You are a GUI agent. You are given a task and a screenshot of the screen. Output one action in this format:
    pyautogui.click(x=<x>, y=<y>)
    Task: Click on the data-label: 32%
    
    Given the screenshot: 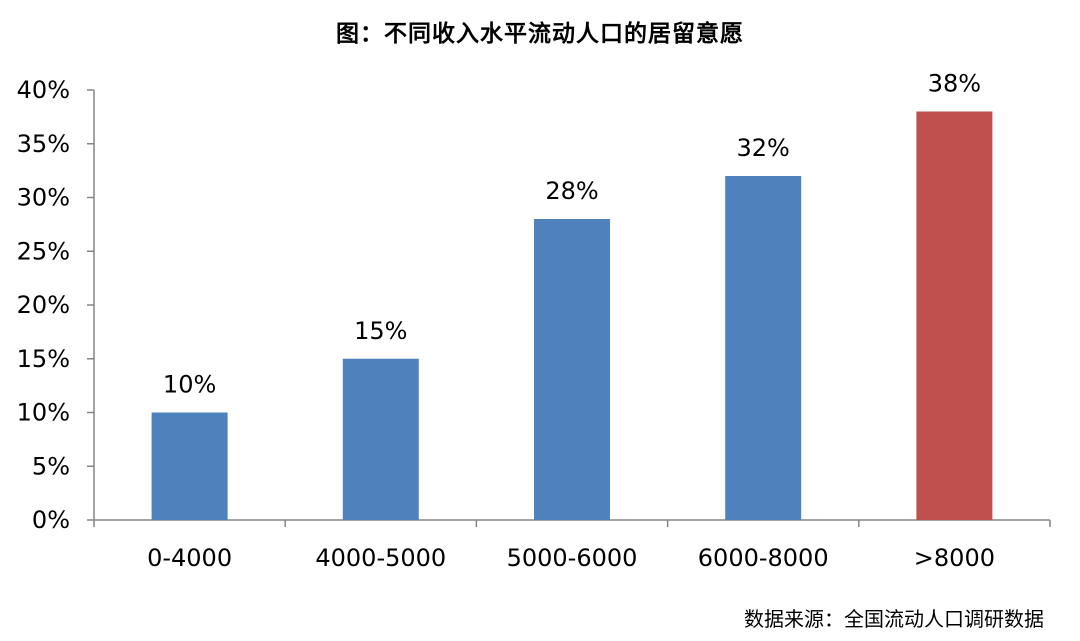 What is the action you would take?
    pyautogui.click(x=763, y=148)
    